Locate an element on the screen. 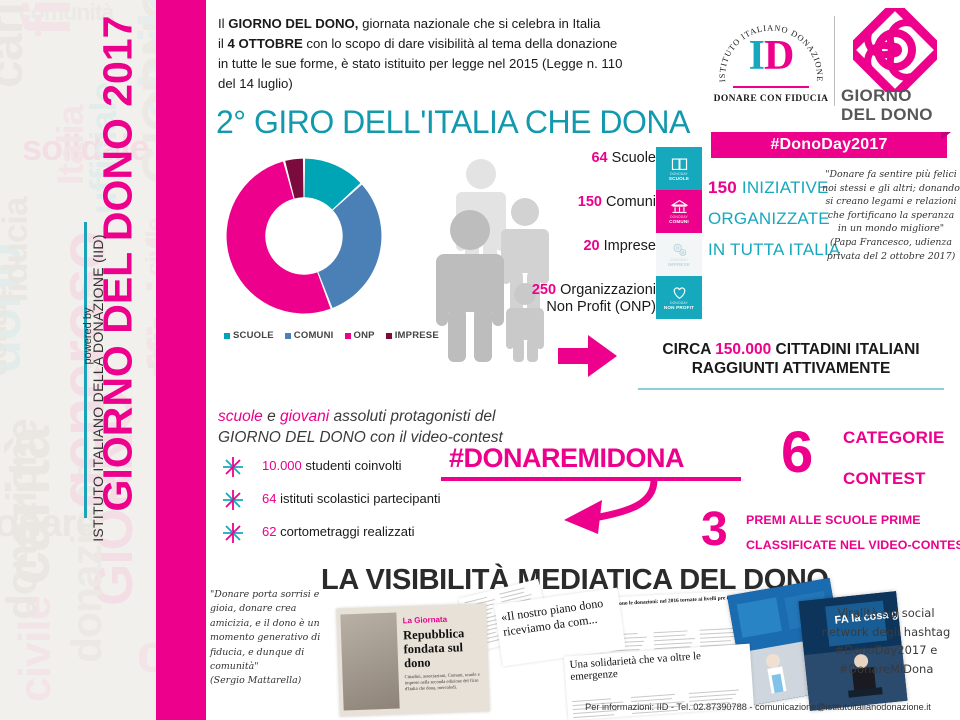  bank-icon is located at coordinates (679, 206).